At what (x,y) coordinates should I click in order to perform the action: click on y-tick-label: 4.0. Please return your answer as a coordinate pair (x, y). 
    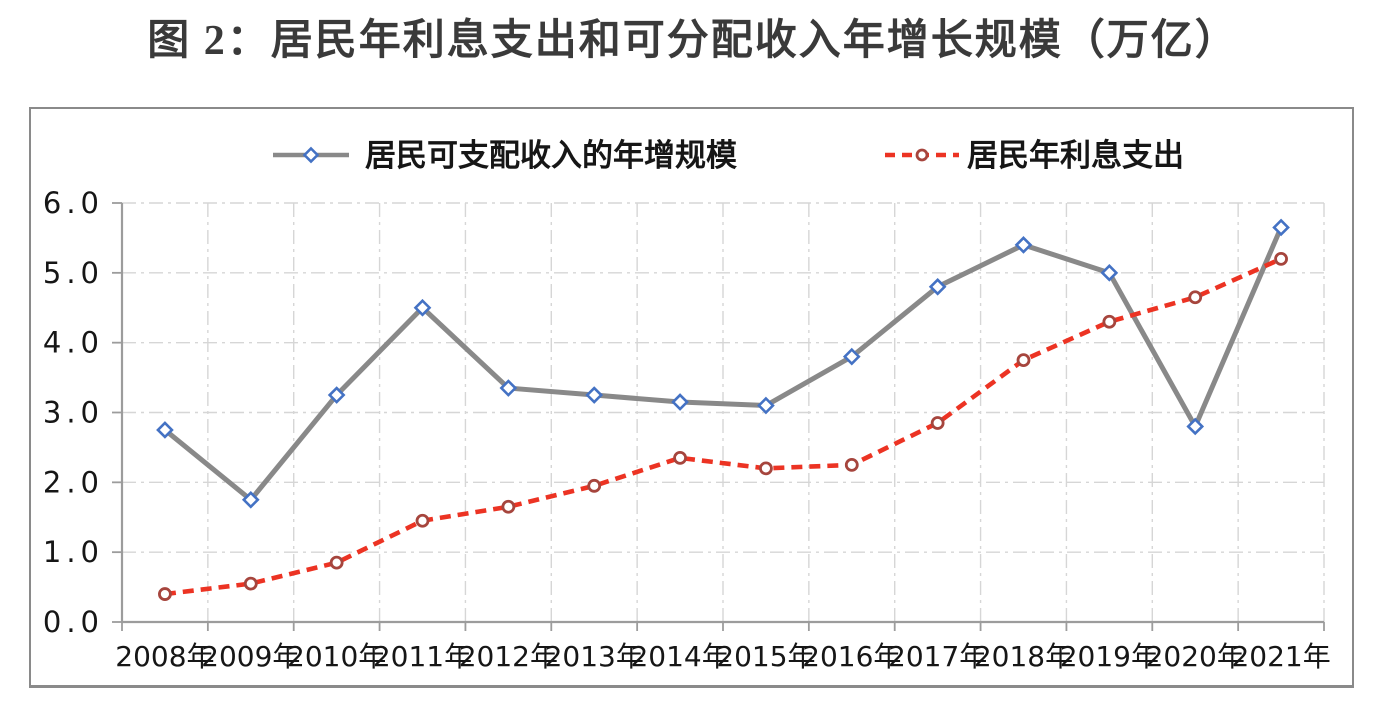
    Looking at the image, I should click on (73, 343).